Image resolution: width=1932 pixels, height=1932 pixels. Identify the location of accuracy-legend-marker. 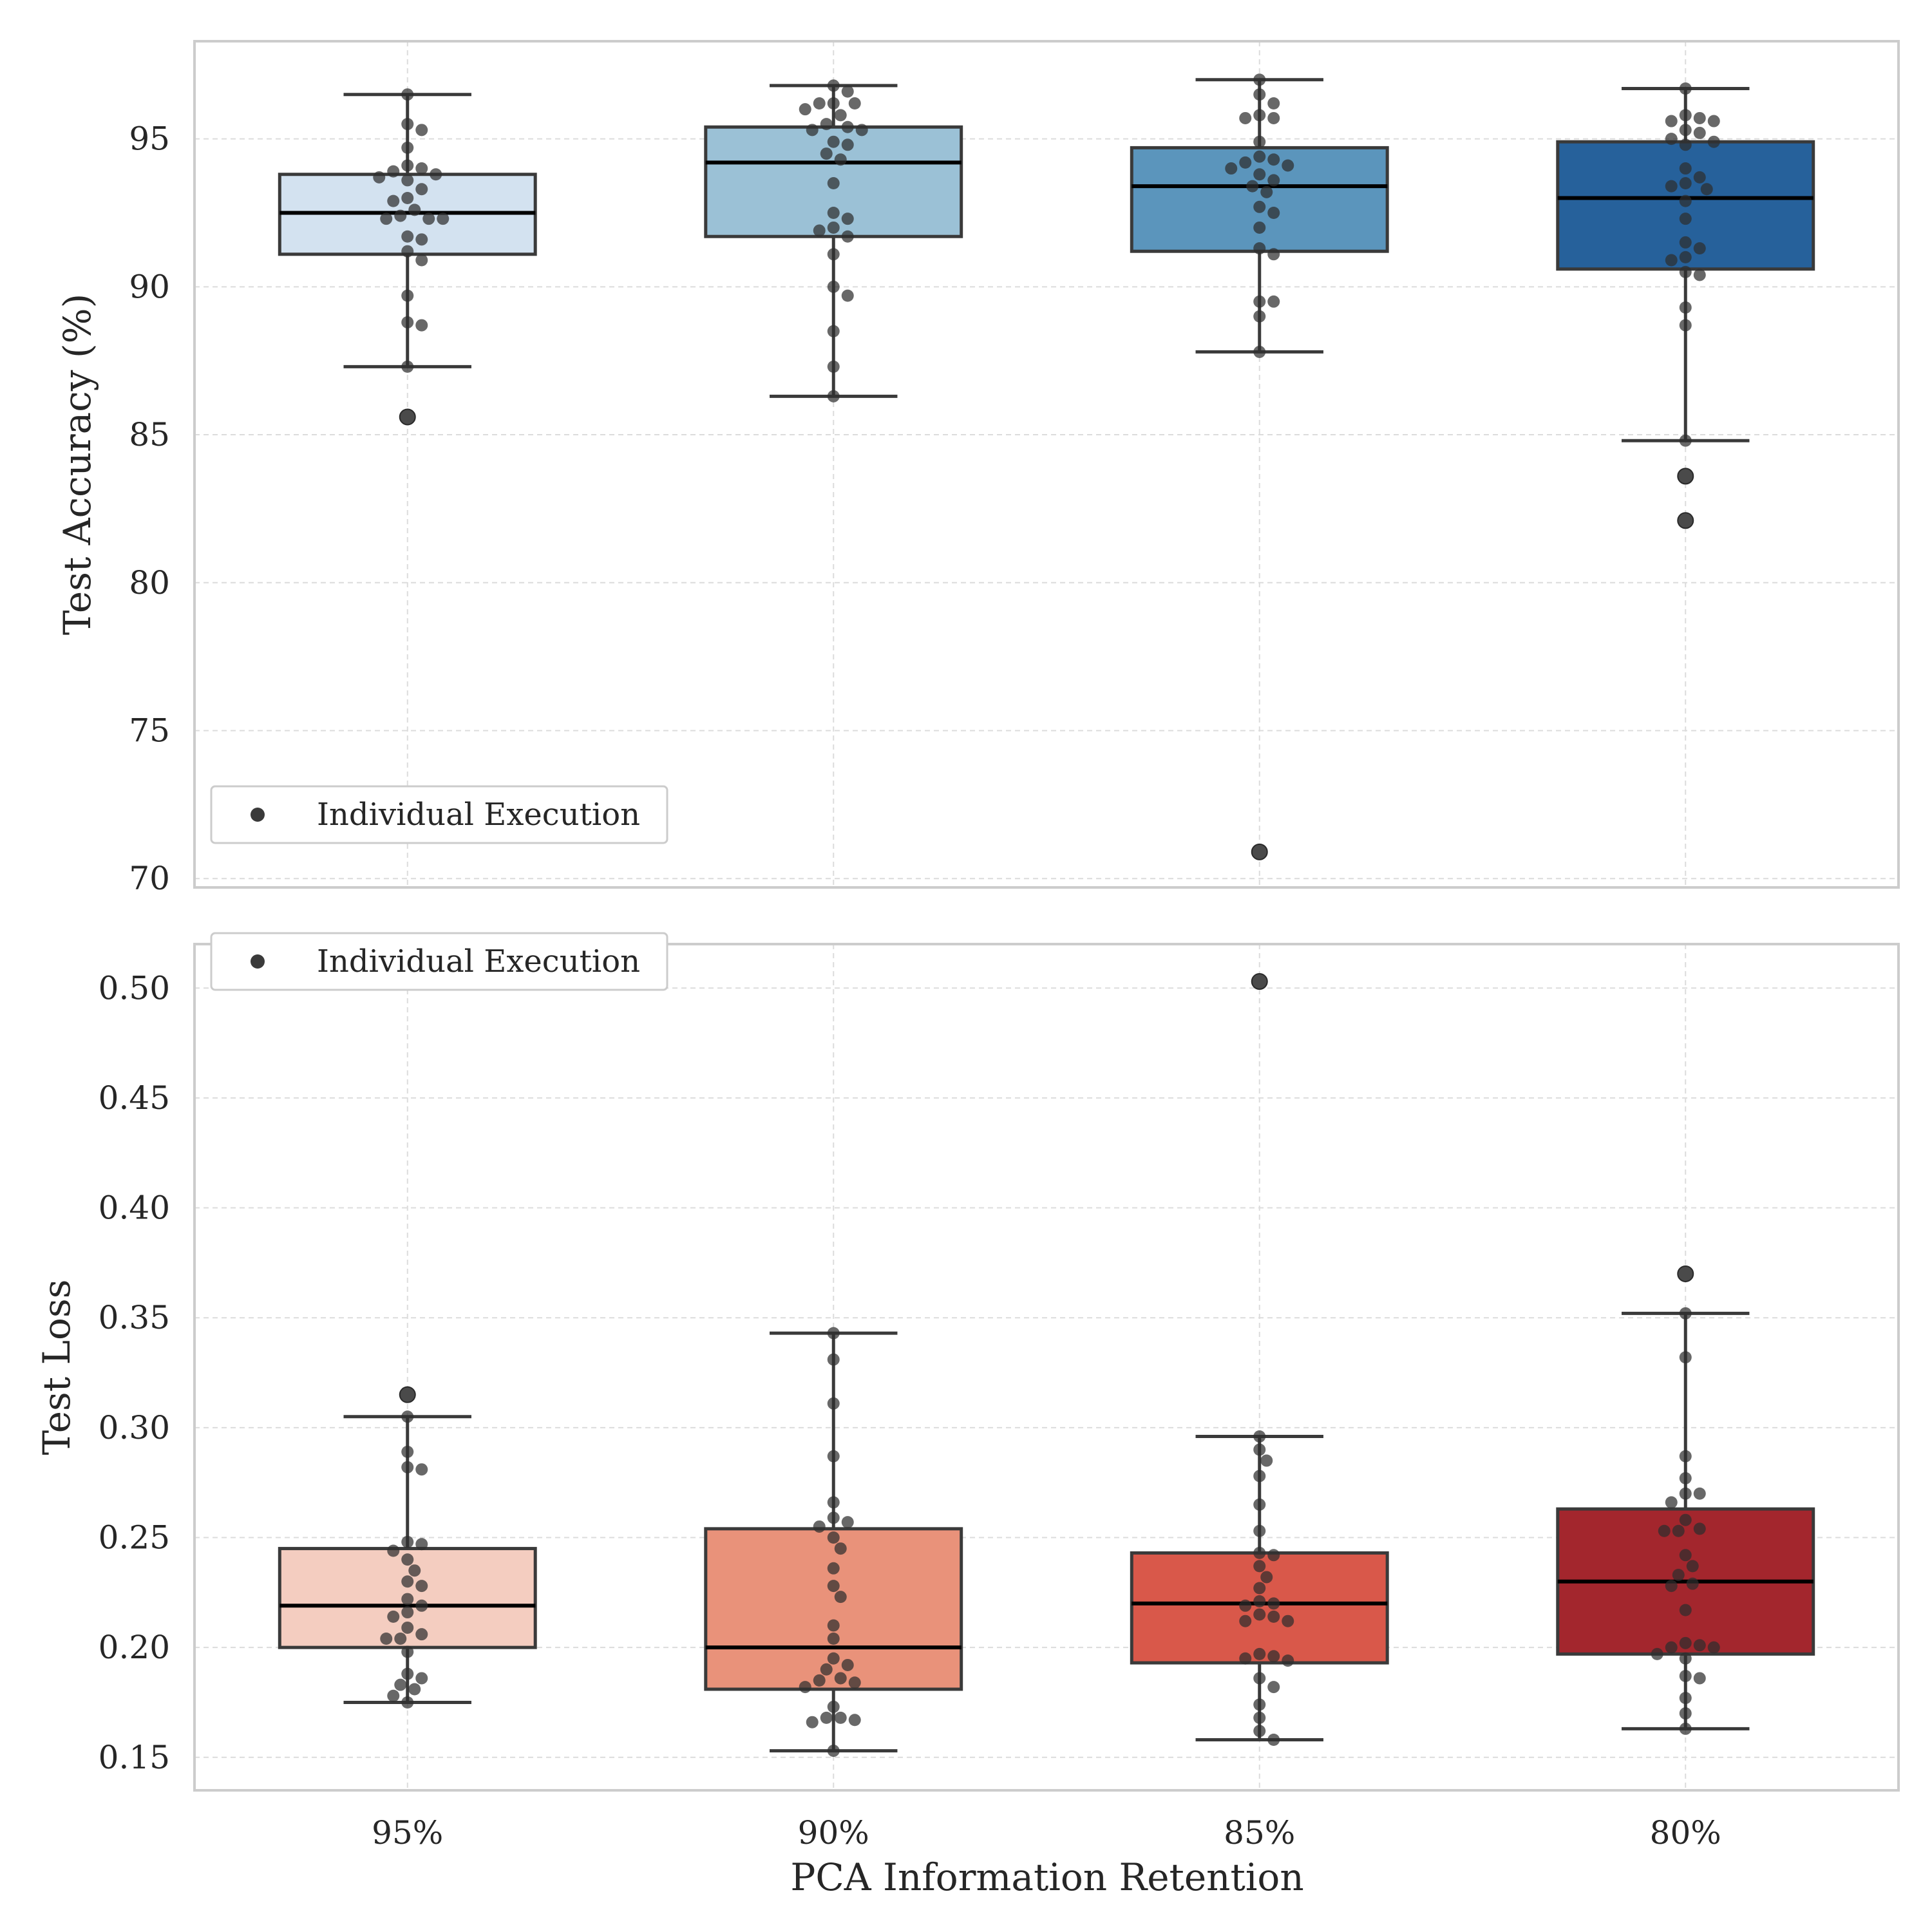
(258, 815).